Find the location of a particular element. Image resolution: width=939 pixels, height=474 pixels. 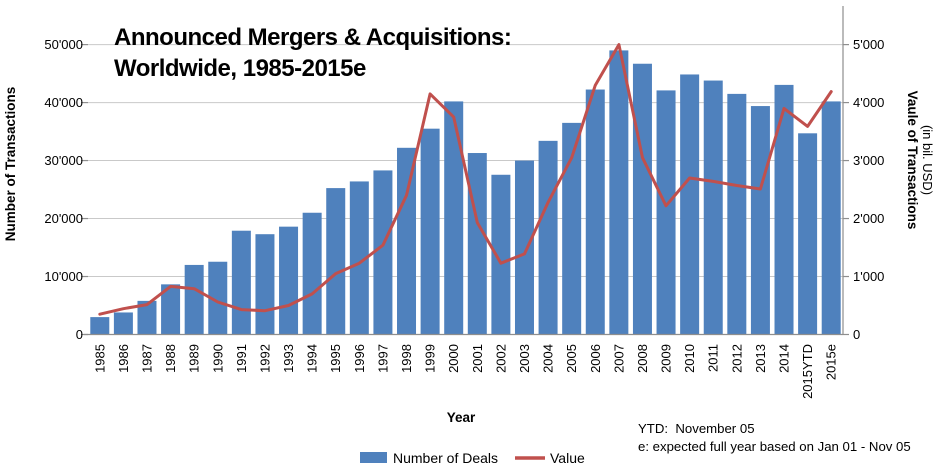

x-tick-label-1997: 1997 is located at coordinates (382, 358).